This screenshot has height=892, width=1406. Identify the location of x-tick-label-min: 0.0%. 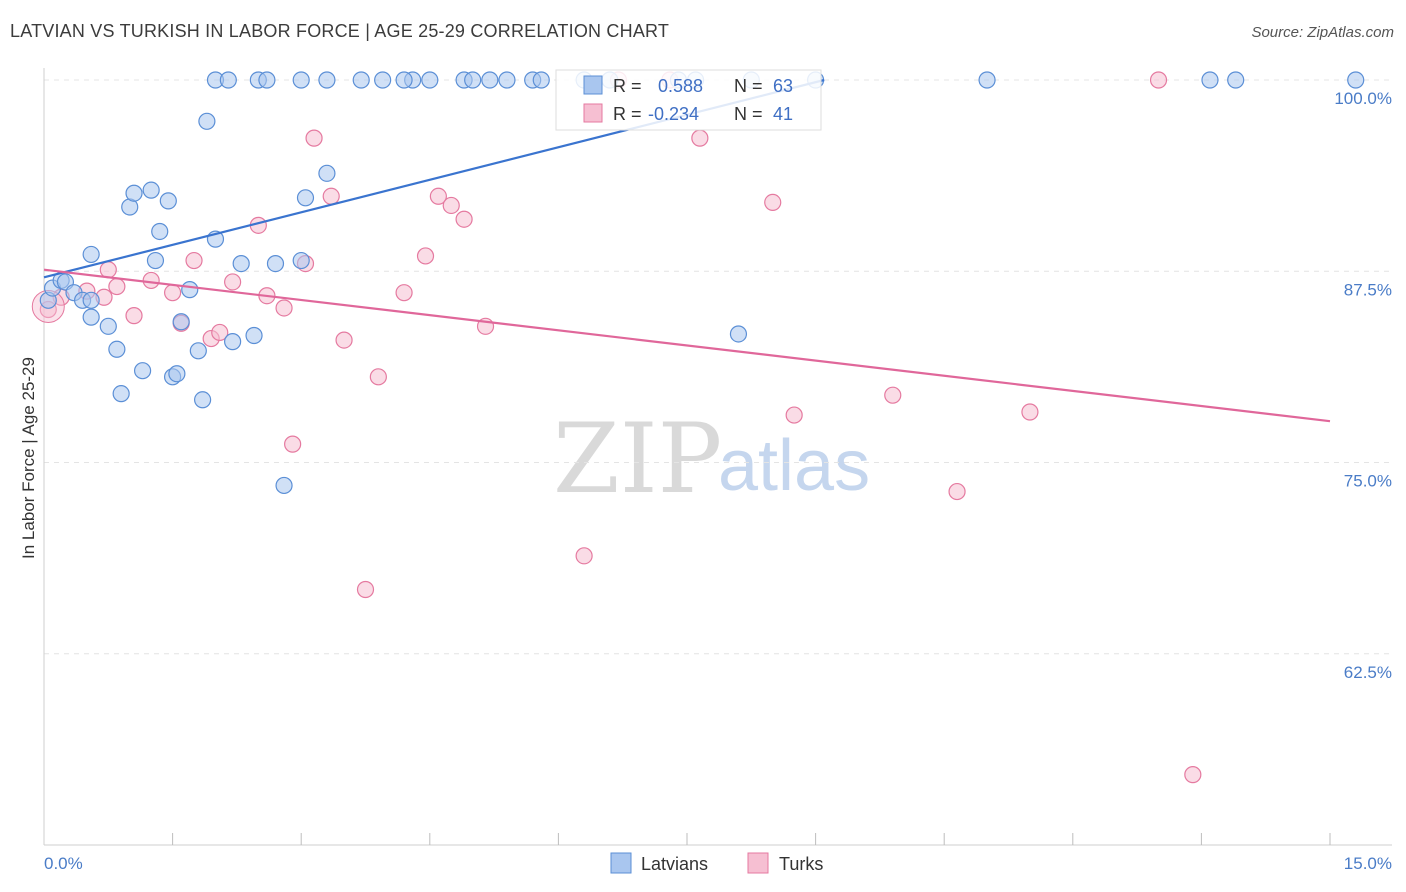
(63, 863).